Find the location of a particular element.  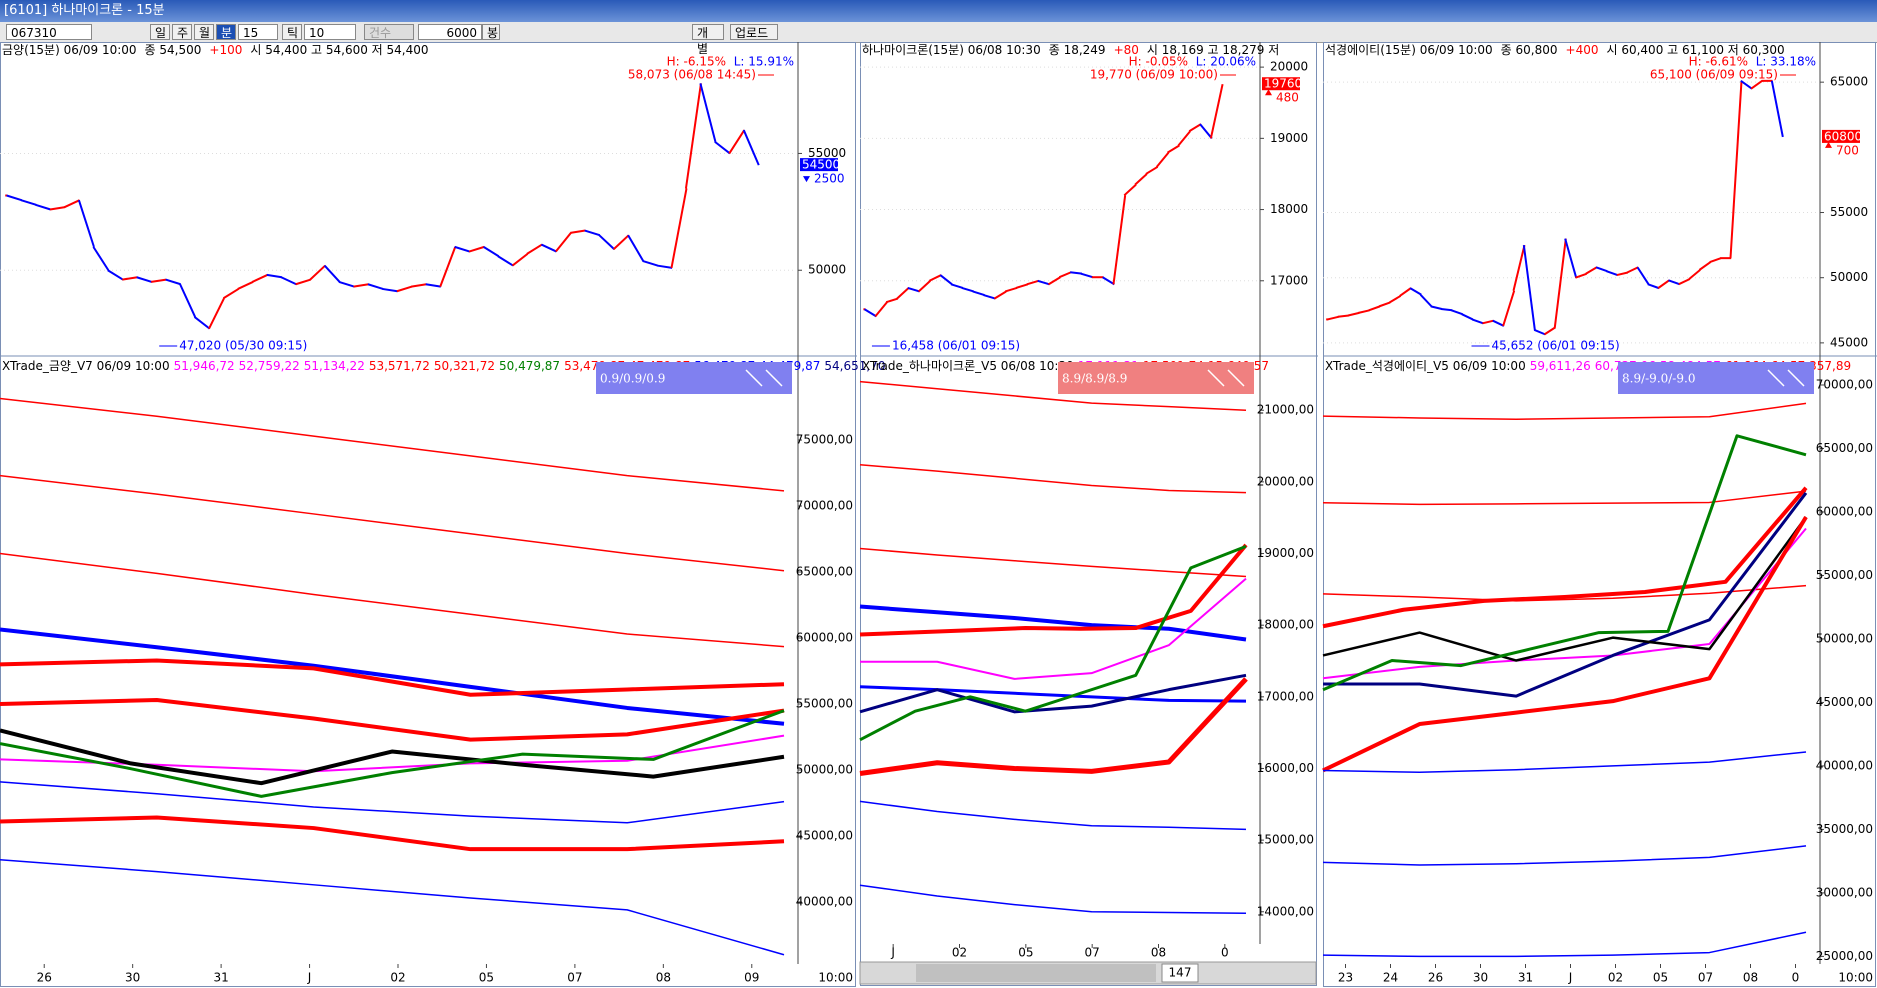

y-tick-label: 55000 is located at coordinates (827, 153).